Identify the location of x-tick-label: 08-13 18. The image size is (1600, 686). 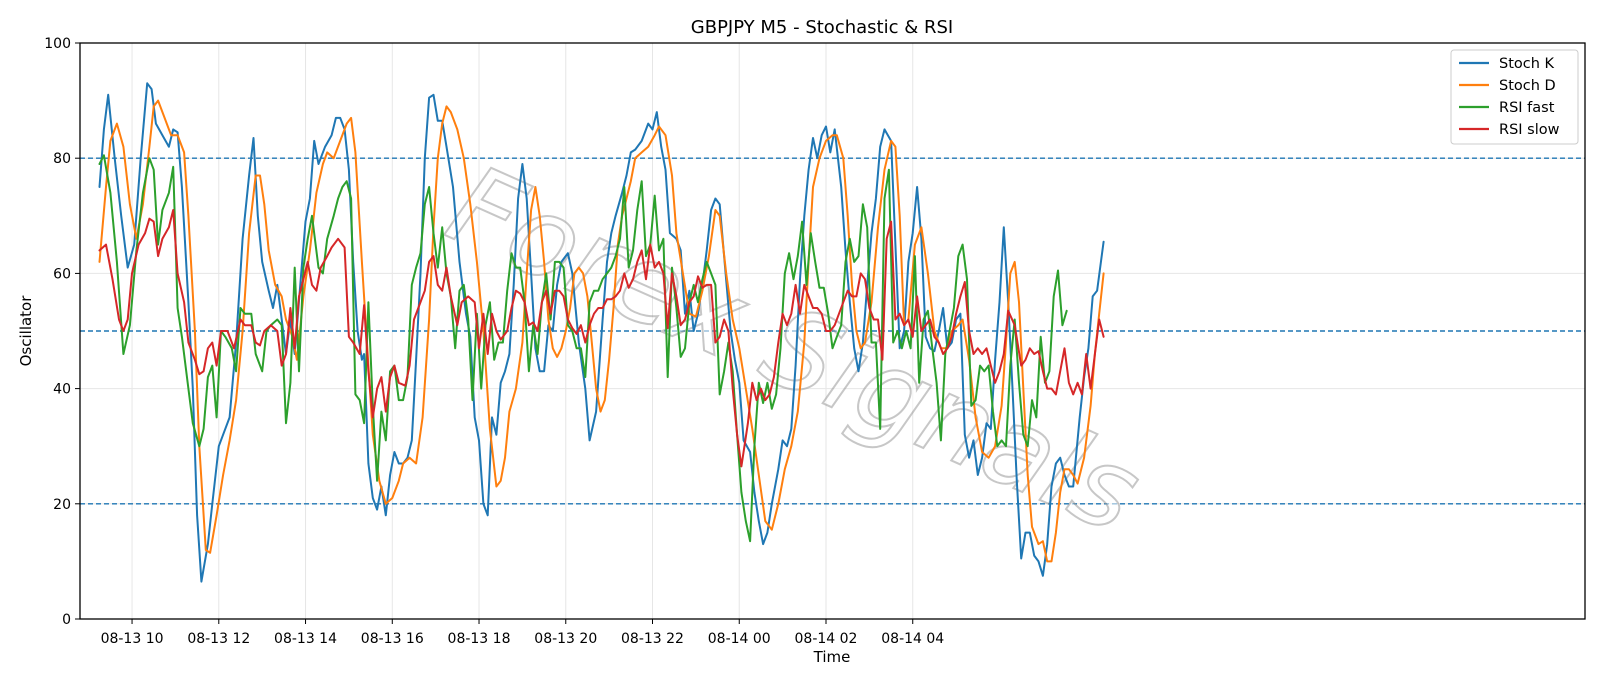
(479, 639).